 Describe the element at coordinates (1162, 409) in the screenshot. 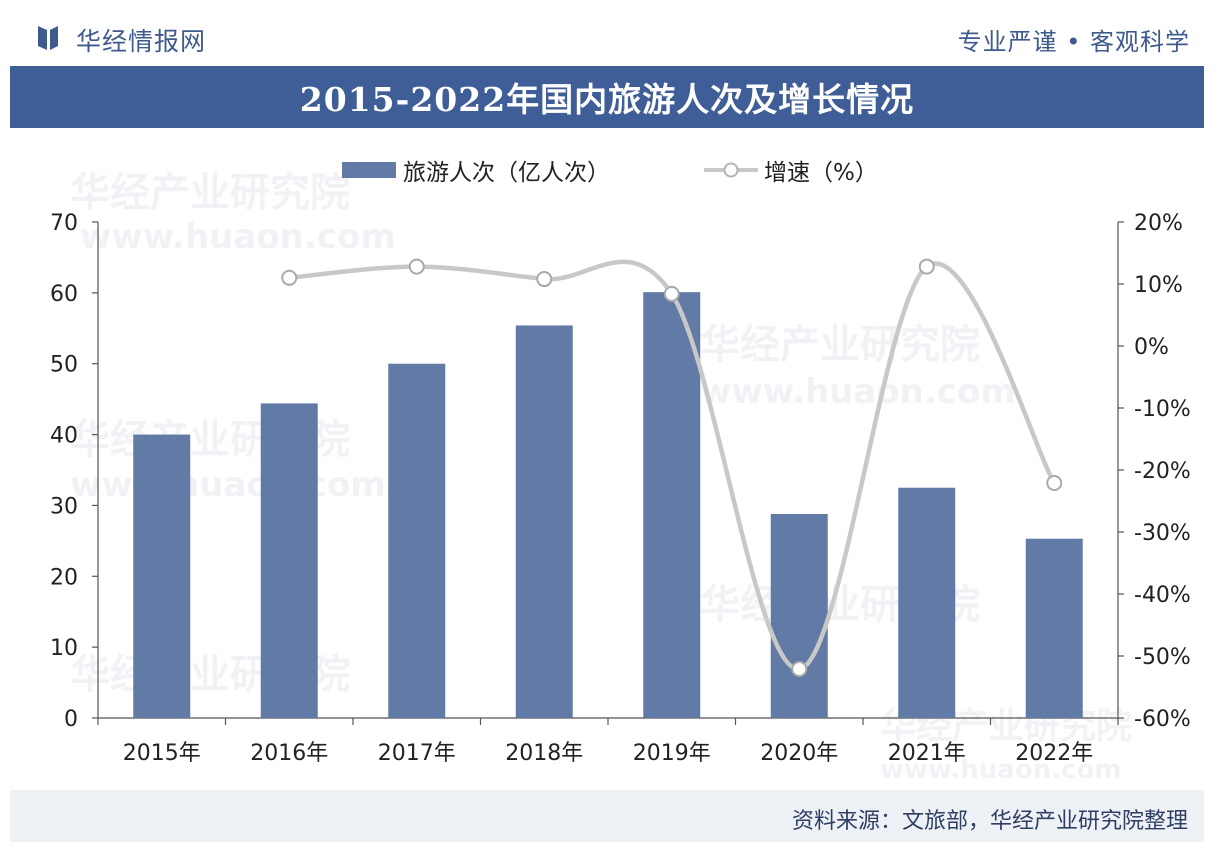

I see `right-tick-label: -10%` at that location.